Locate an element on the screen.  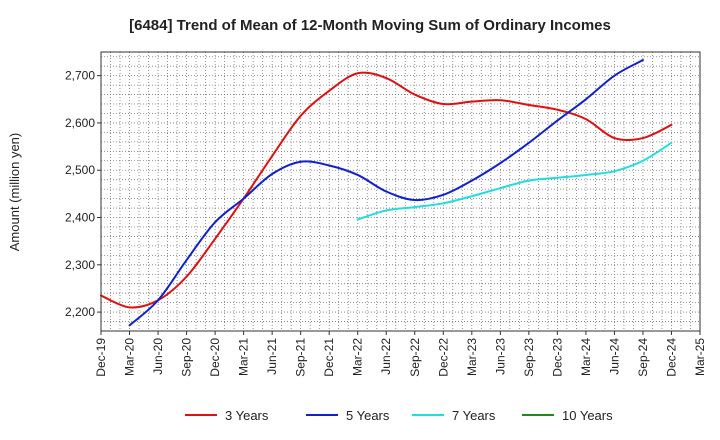
y-tick-label: 2,300 is located at coordinates (80, 265).